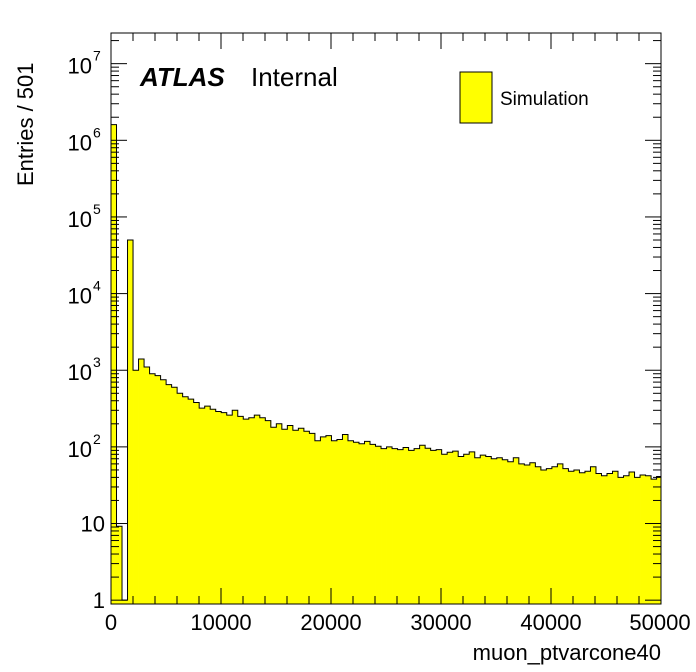 Image resolution: width=696 pixels, height=672 pixels. I want to click on legend-swatch, so click(476, 97).